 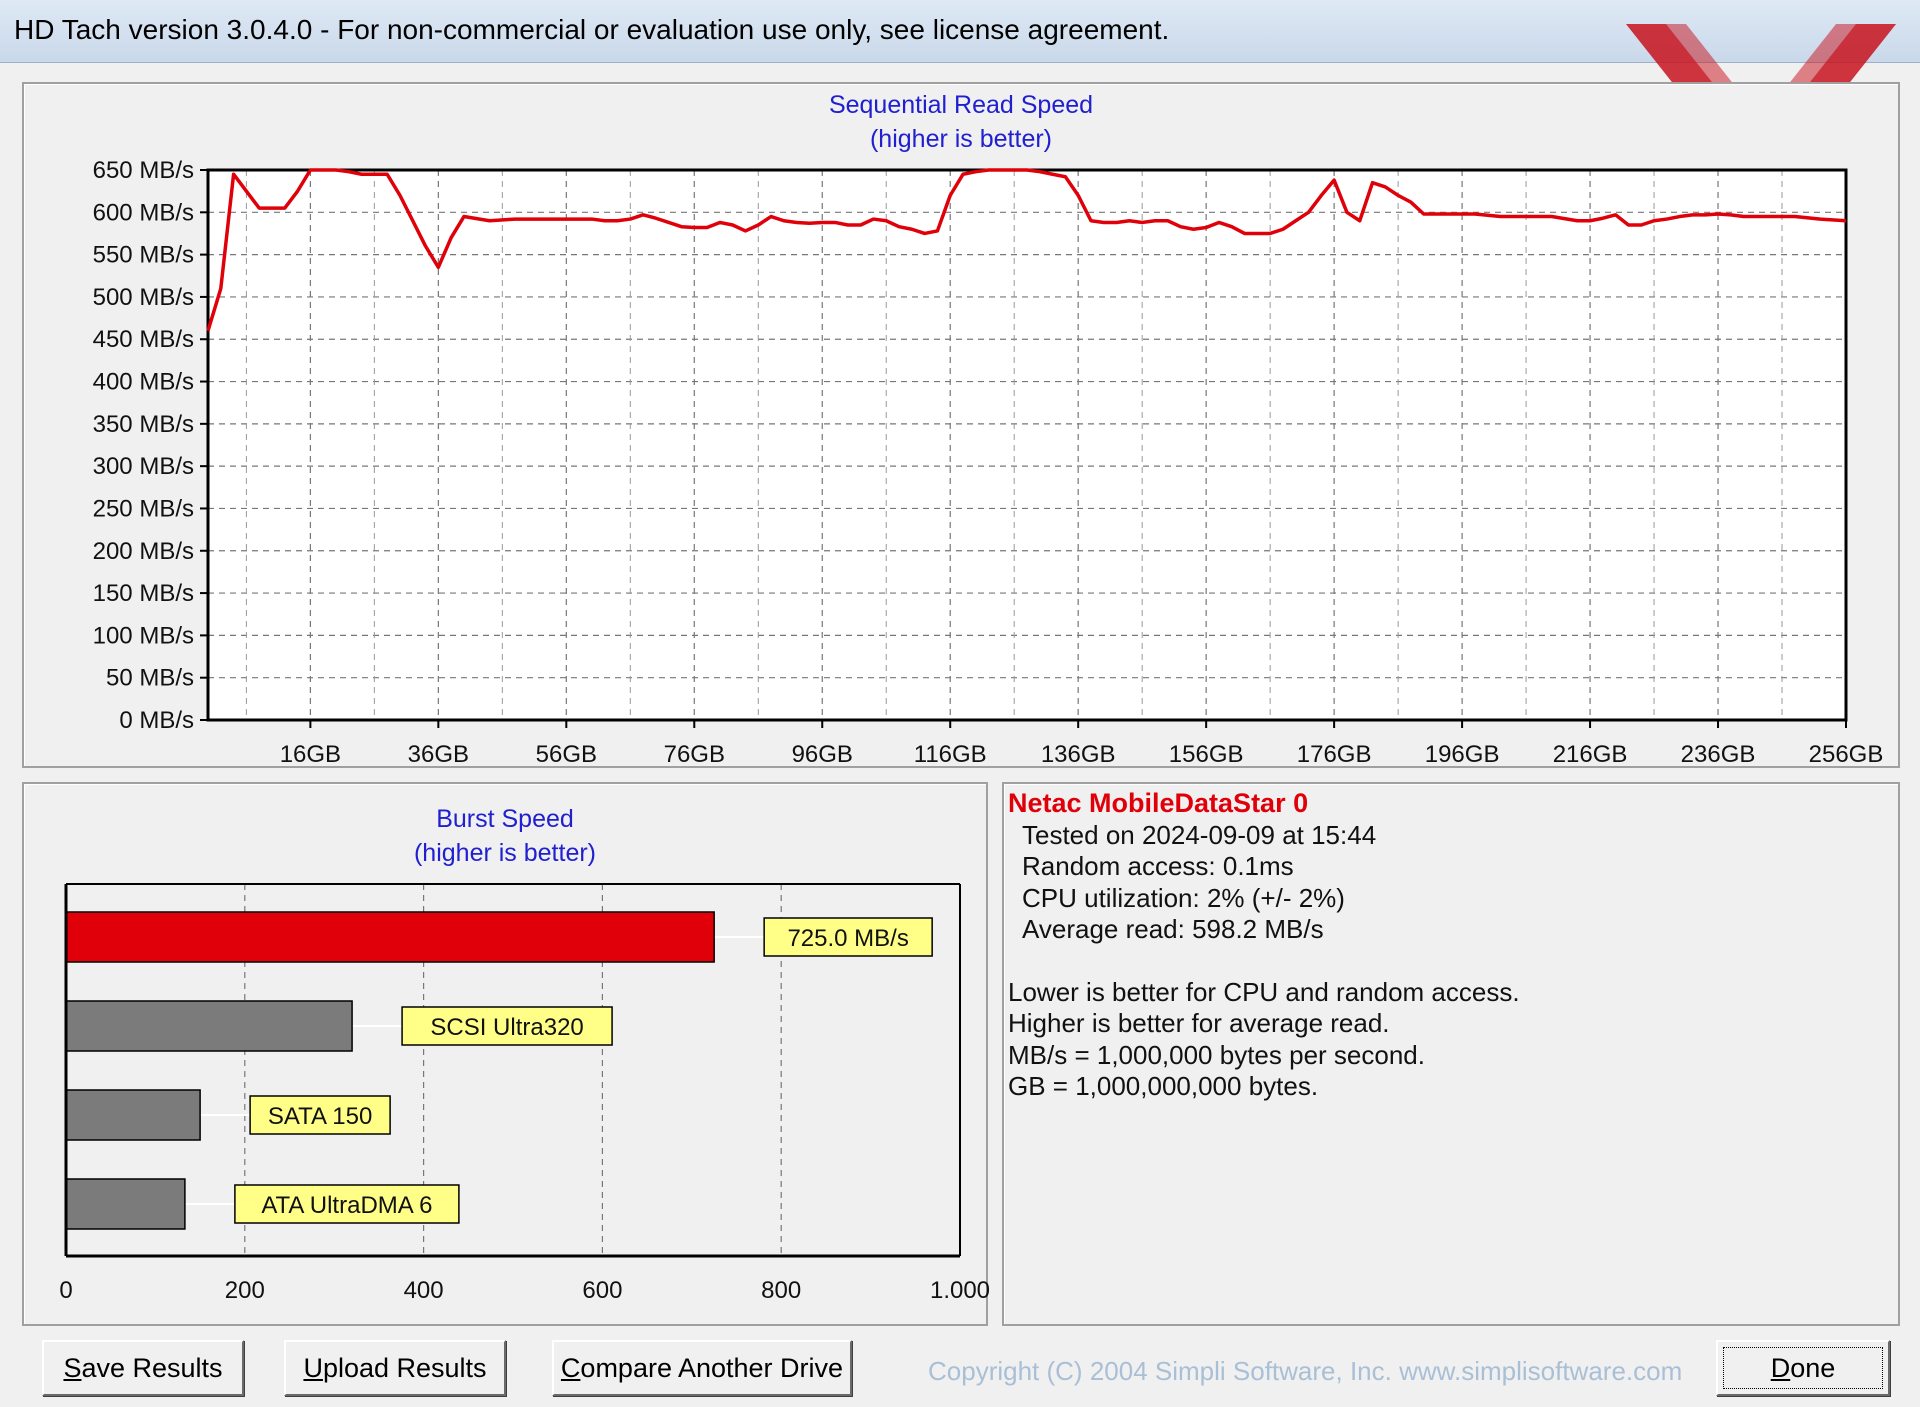 I want to click on seq-y-tick-label: 200 MB/s, so click(x=143, y=551).